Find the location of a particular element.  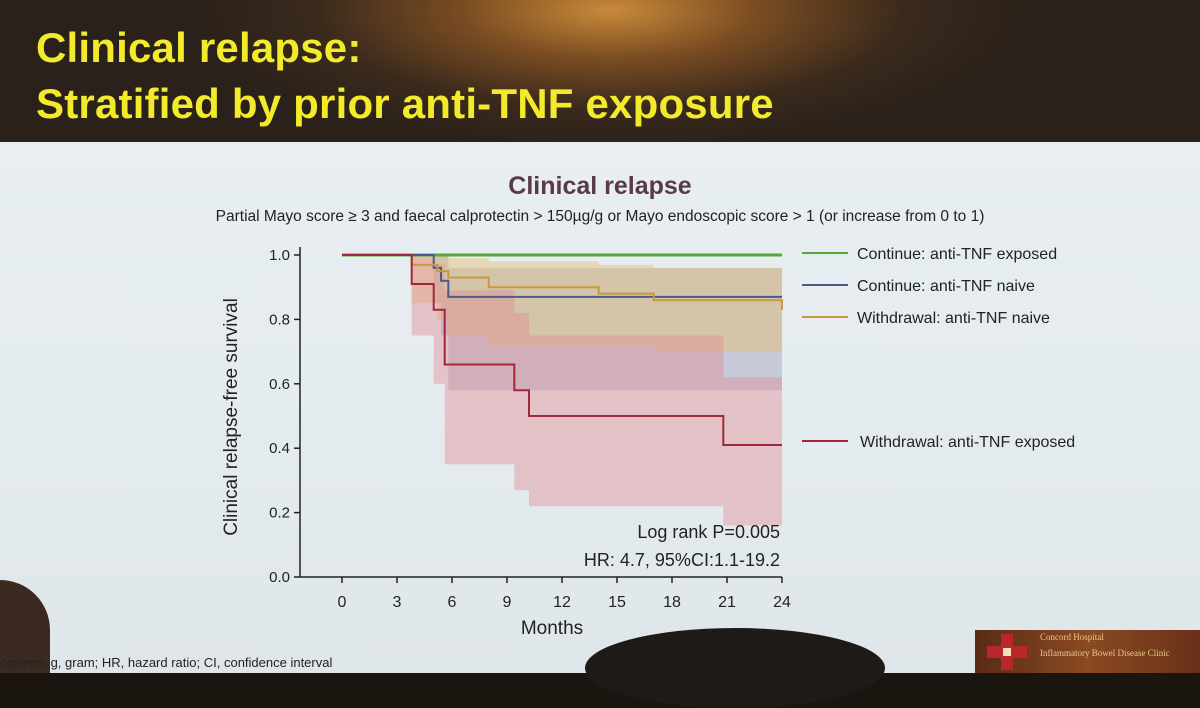

legend-label-0: Continue: anti-TNF exposed is located at coordinates (957, 254).